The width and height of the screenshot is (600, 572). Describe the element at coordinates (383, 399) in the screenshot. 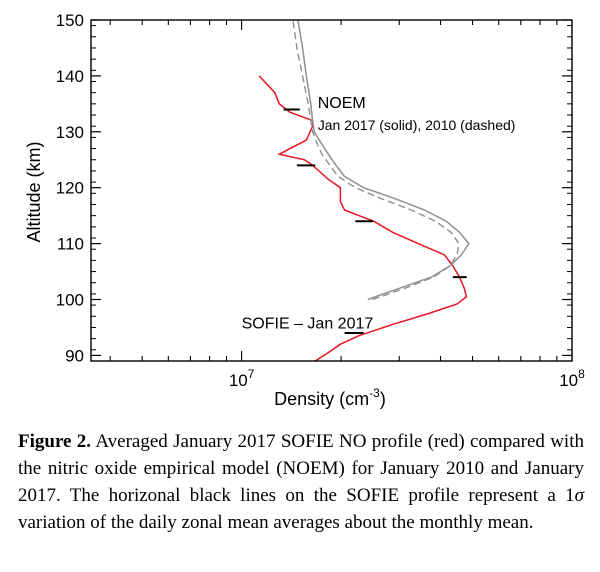

I see `x-axis-label-end: )` at that location.